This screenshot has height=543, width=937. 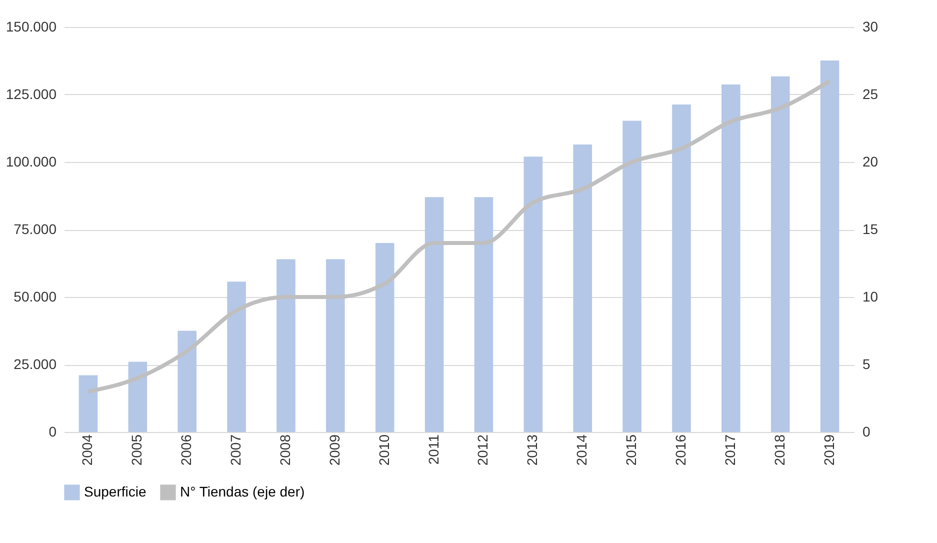 What do you see at coordinates (242, 491) in the screenshot?
I see `legend-label: N° Tiendas (eje der)` at bounding box center [242, 491].